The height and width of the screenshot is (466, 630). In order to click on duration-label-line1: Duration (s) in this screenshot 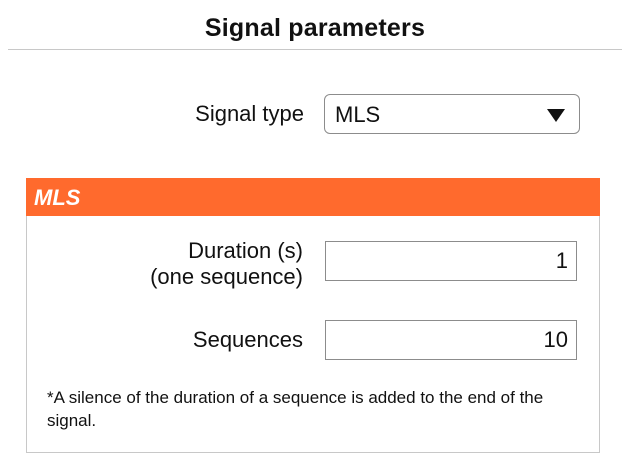, I will do `click(245, 250)`.